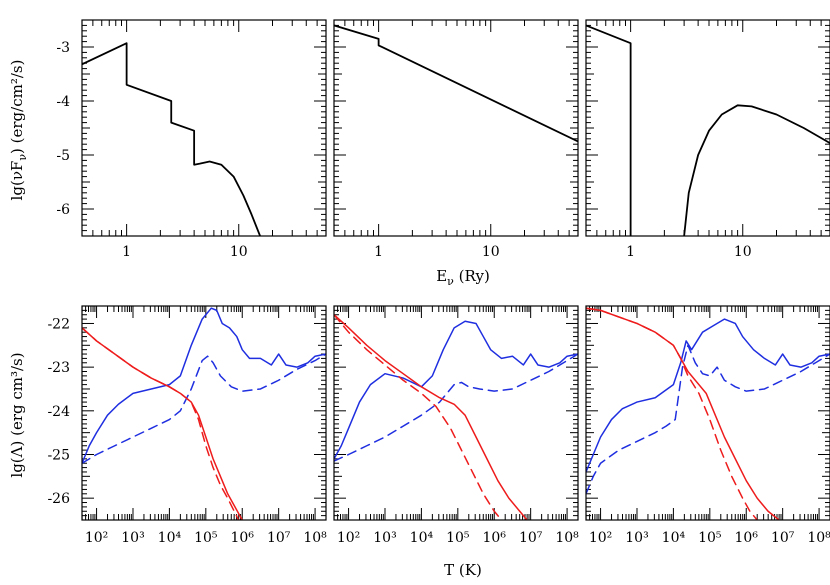 This screenshot has width=830, height=585. I want to click on ticks-bottom-middle, so click(455, 413).